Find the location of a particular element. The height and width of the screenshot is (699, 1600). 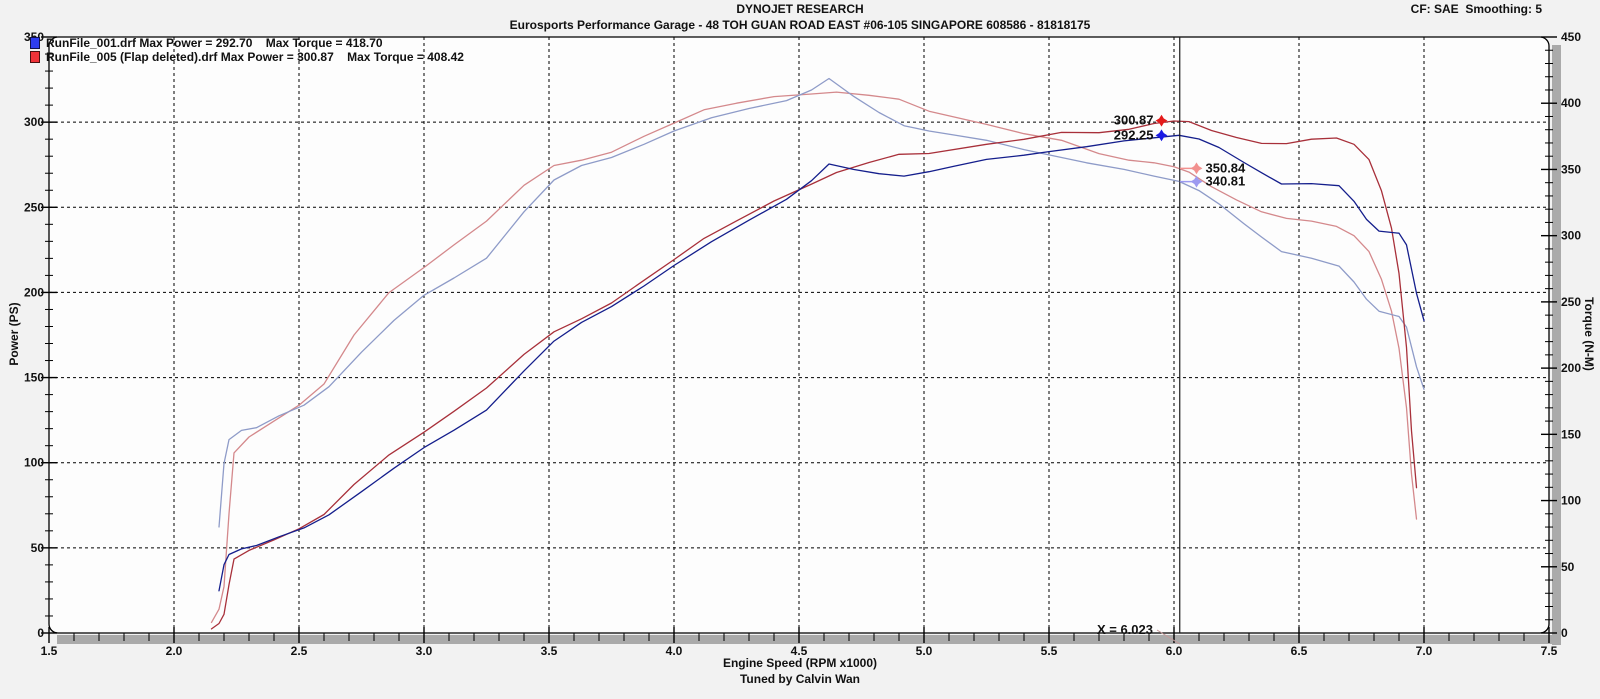

torque-tick-label: 350 is located at coordinates (1571, 169).